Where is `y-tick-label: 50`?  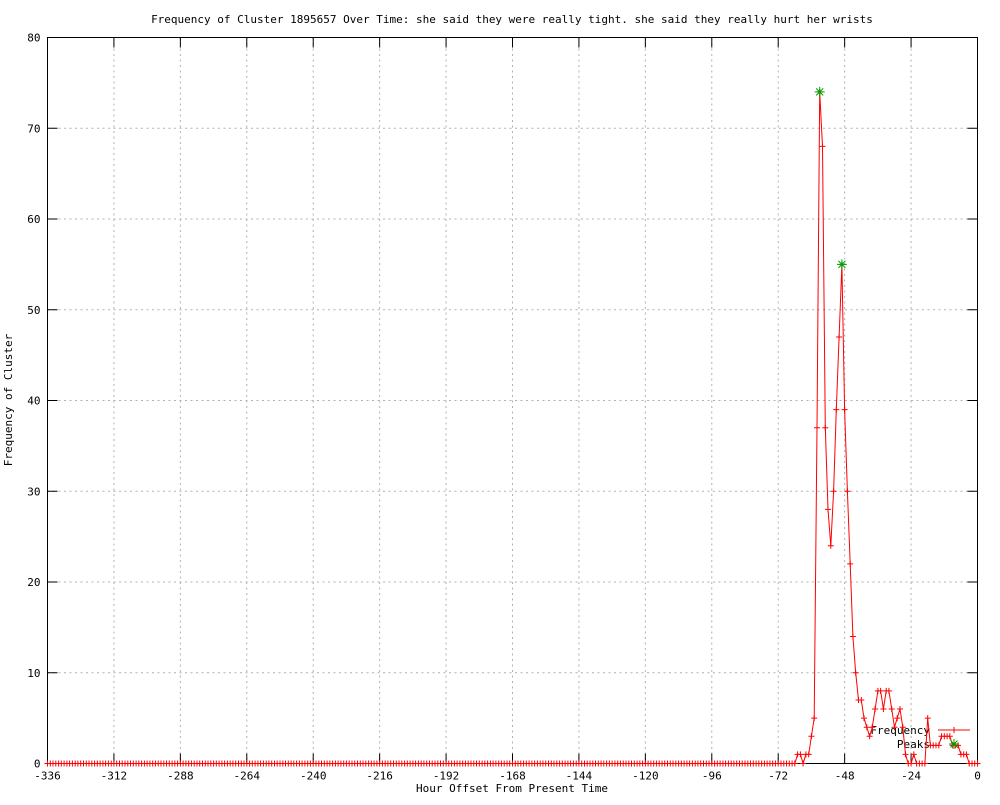
y-tick-label: 50 is located at coordinates (33, 310).